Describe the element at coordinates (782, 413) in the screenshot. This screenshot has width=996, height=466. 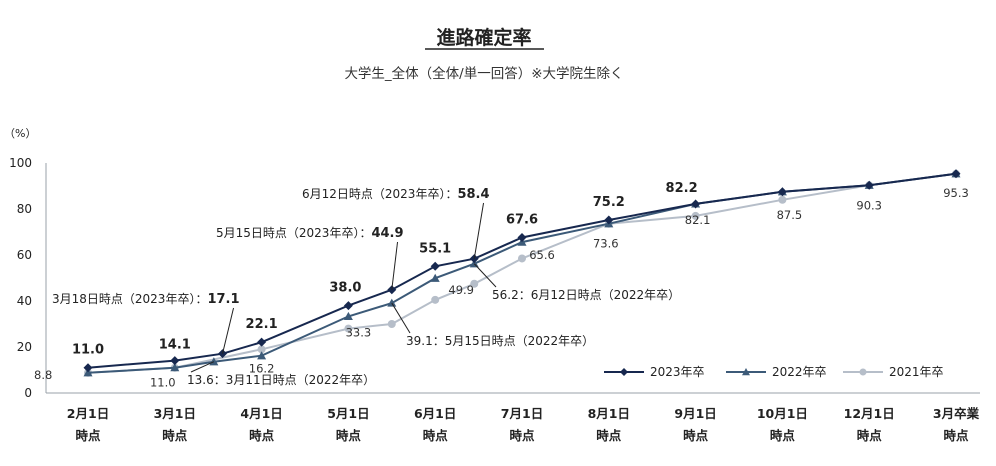
I see `x-tick-line1: 10月1日` at that location.